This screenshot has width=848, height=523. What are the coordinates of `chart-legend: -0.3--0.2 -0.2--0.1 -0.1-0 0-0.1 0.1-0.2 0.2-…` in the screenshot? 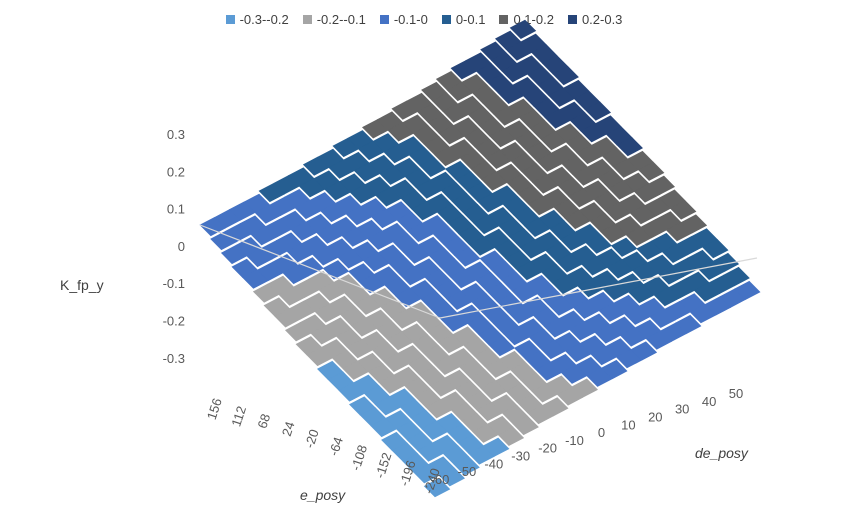 It's located at (424, 19).